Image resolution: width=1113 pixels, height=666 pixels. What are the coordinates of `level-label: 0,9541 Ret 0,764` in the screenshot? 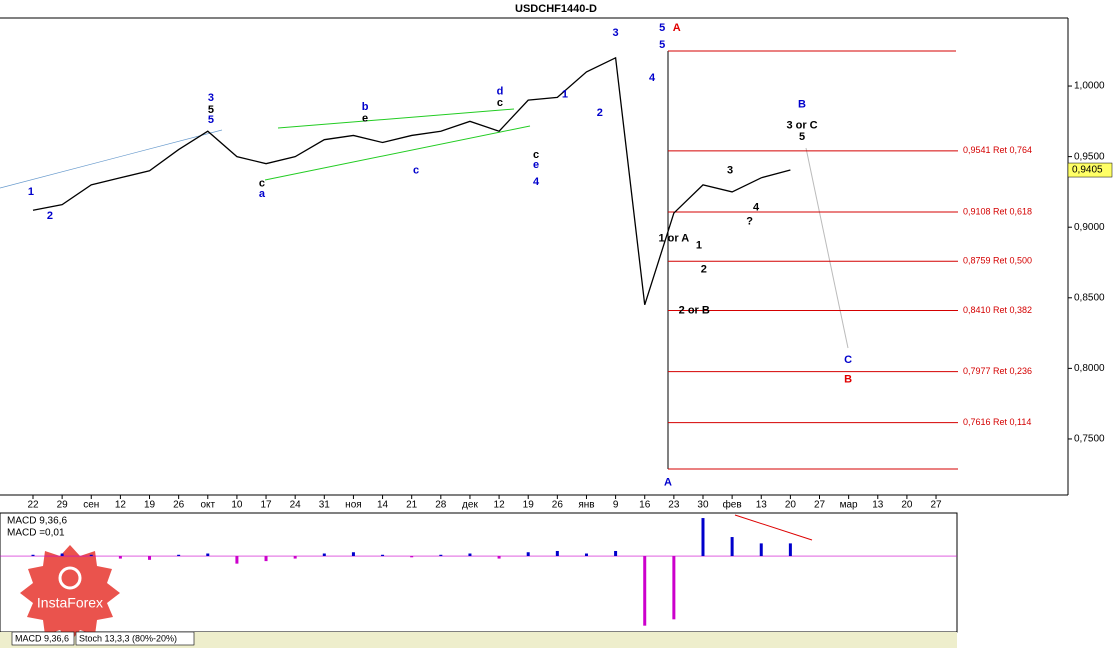 It's located at (997, 150).